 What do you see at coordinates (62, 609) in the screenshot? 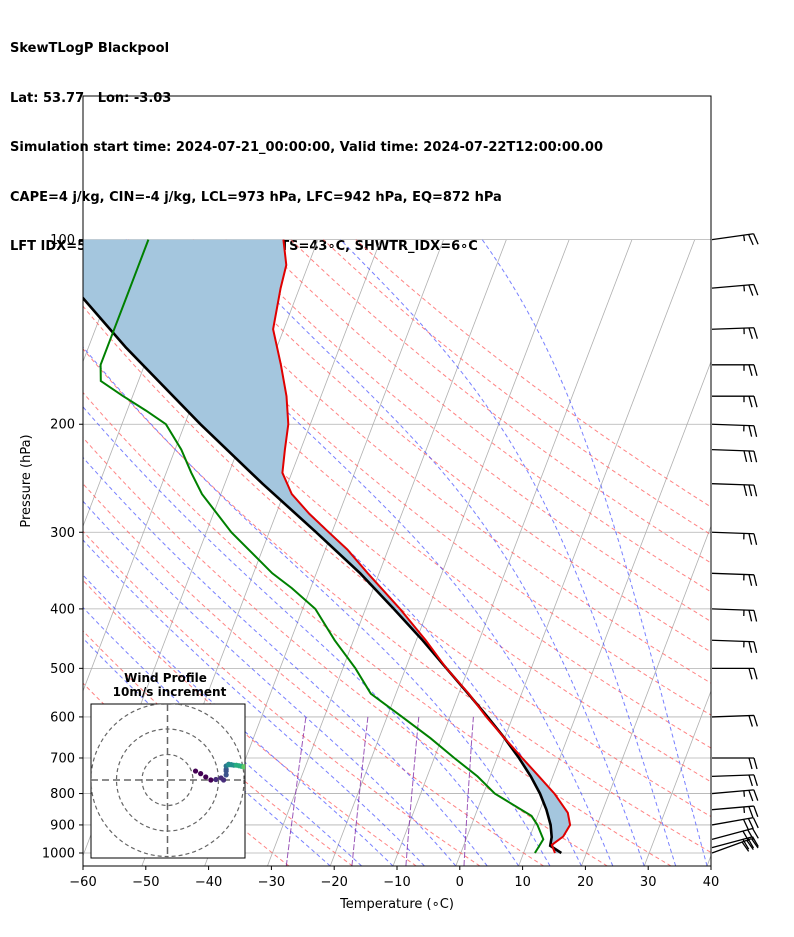
I see `y-tick-label: 400` at bounding box center [62, 609].